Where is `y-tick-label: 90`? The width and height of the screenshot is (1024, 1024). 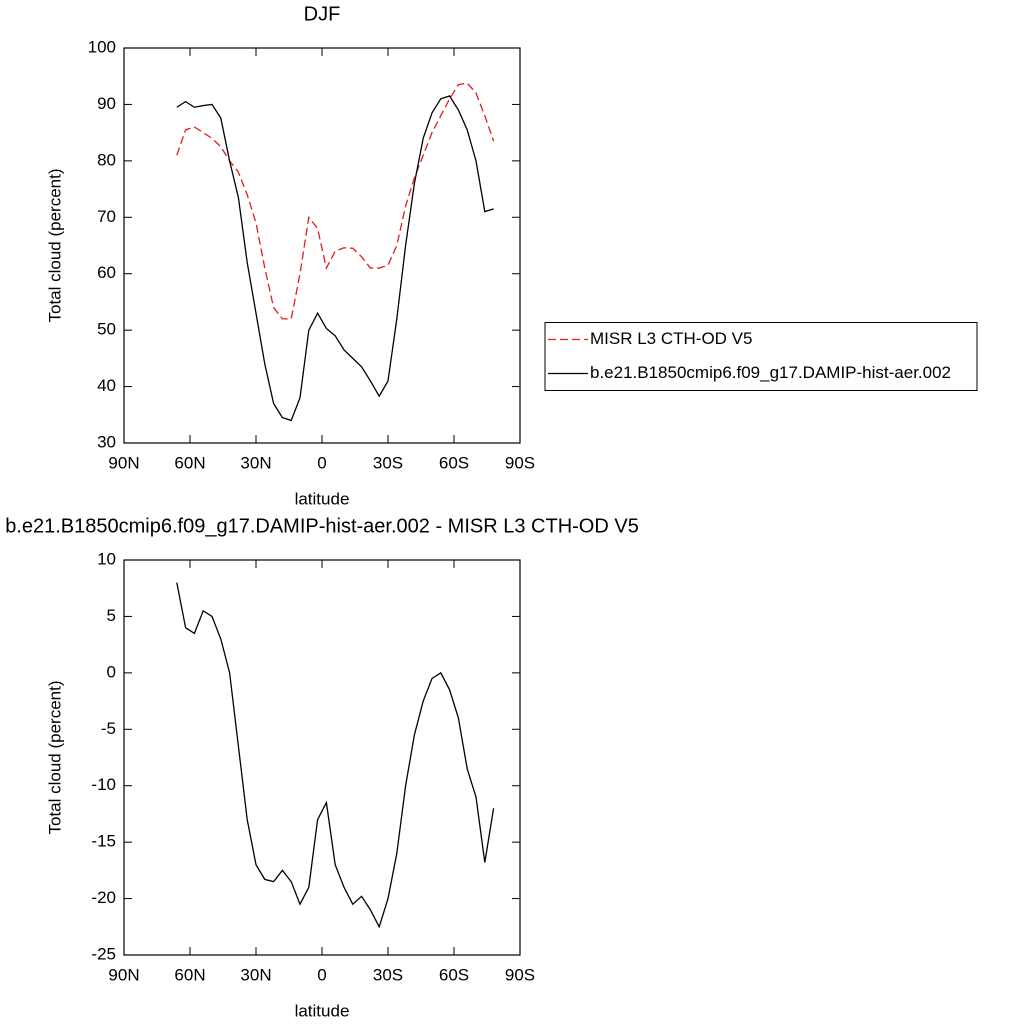
y-tick-label: 90 is located at coordinates (106, 103).